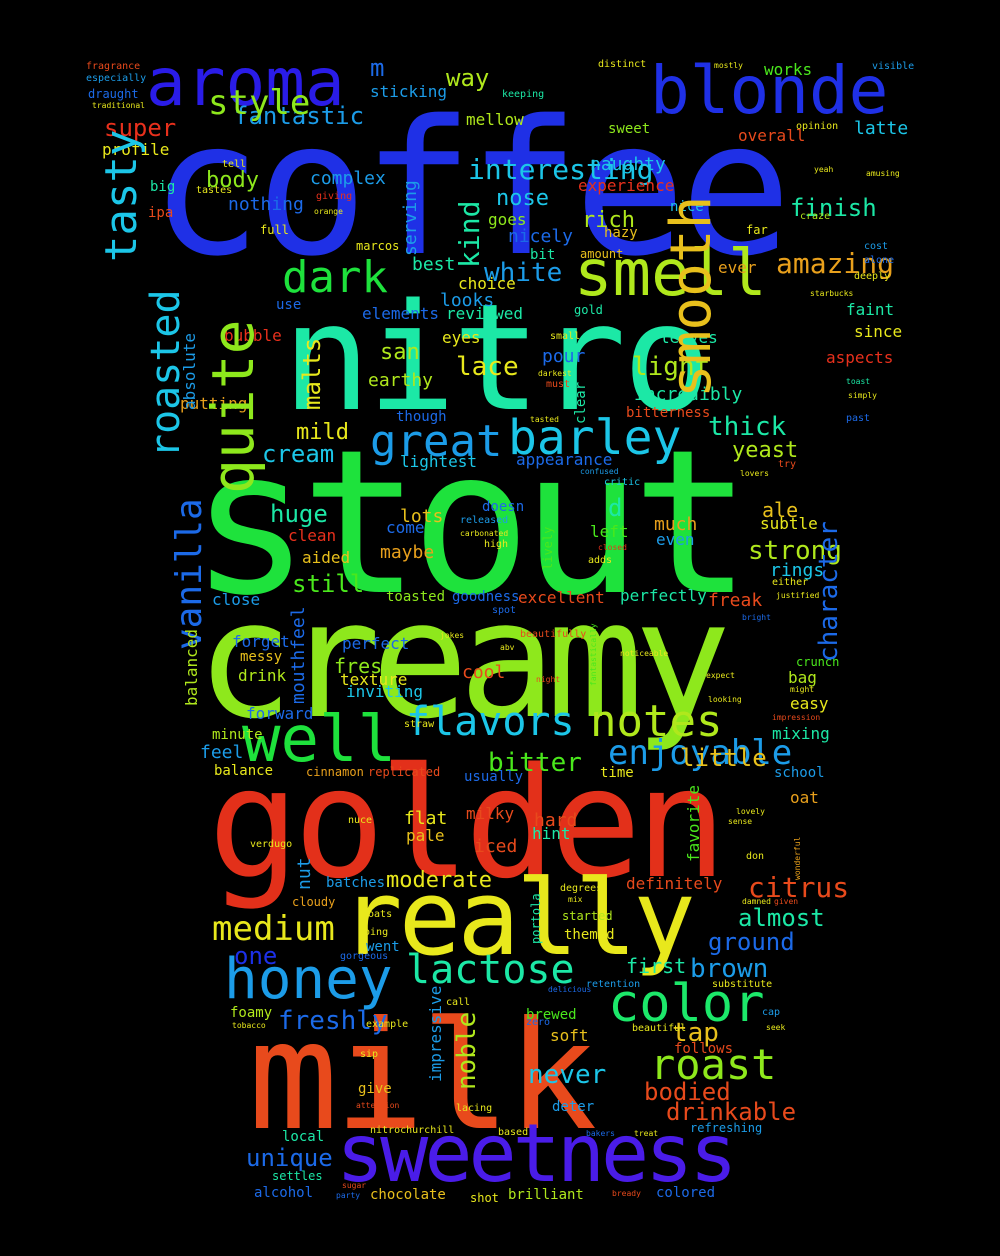  I want to click on word-citrus: almost, so click(781, 918).